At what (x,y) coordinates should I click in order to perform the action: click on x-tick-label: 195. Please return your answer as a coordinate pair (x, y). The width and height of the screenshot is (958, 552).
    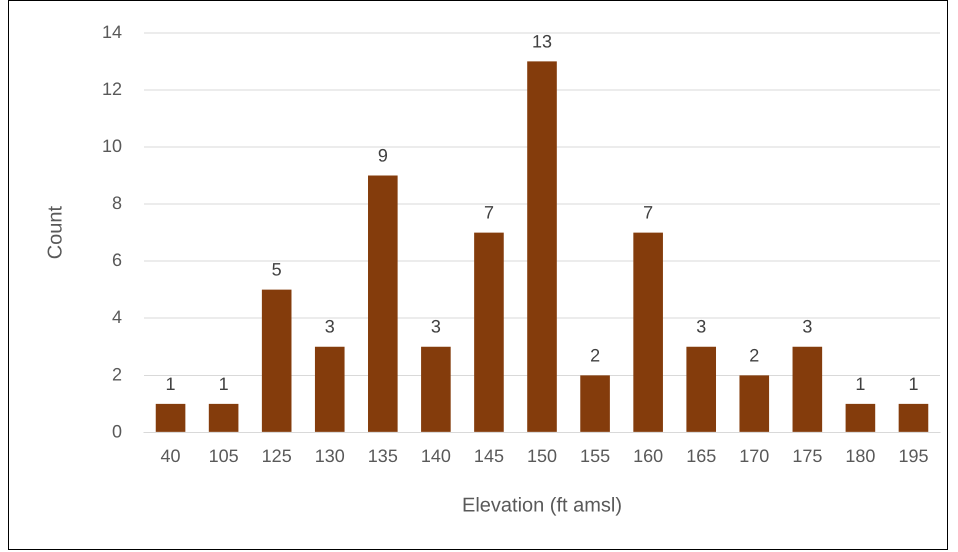
    Looking at the image, I should click on (913, 456).